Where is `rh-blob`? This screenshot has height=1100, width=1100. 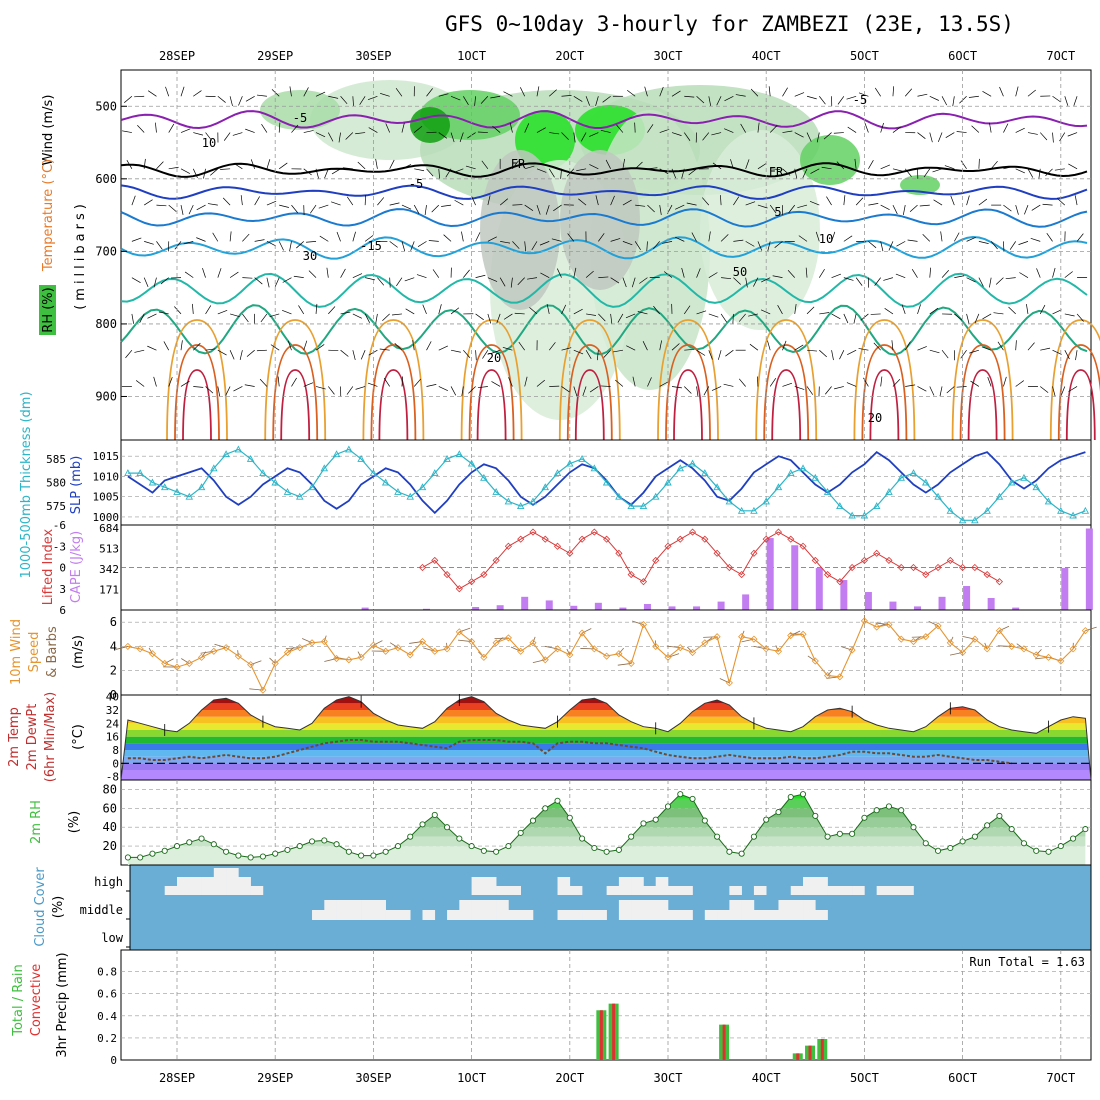
rh-blob is located at coordinates (830, 160).